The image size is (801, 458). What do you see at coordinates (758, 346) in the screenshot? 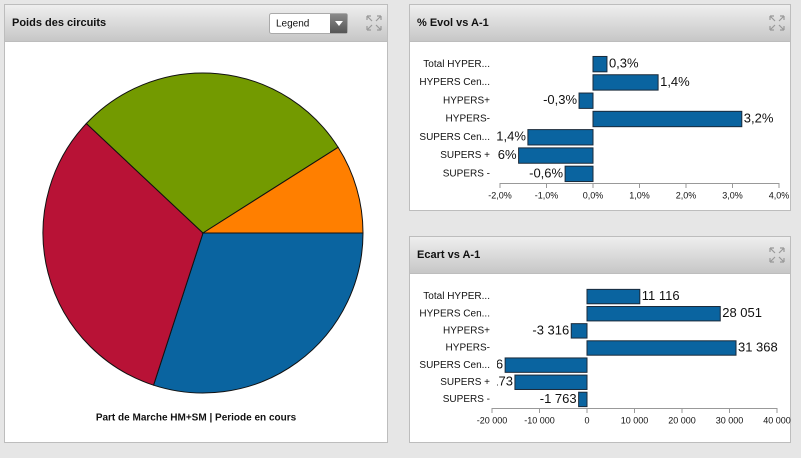
I see `value-label: 31 368` at bounding box center [758, 346].